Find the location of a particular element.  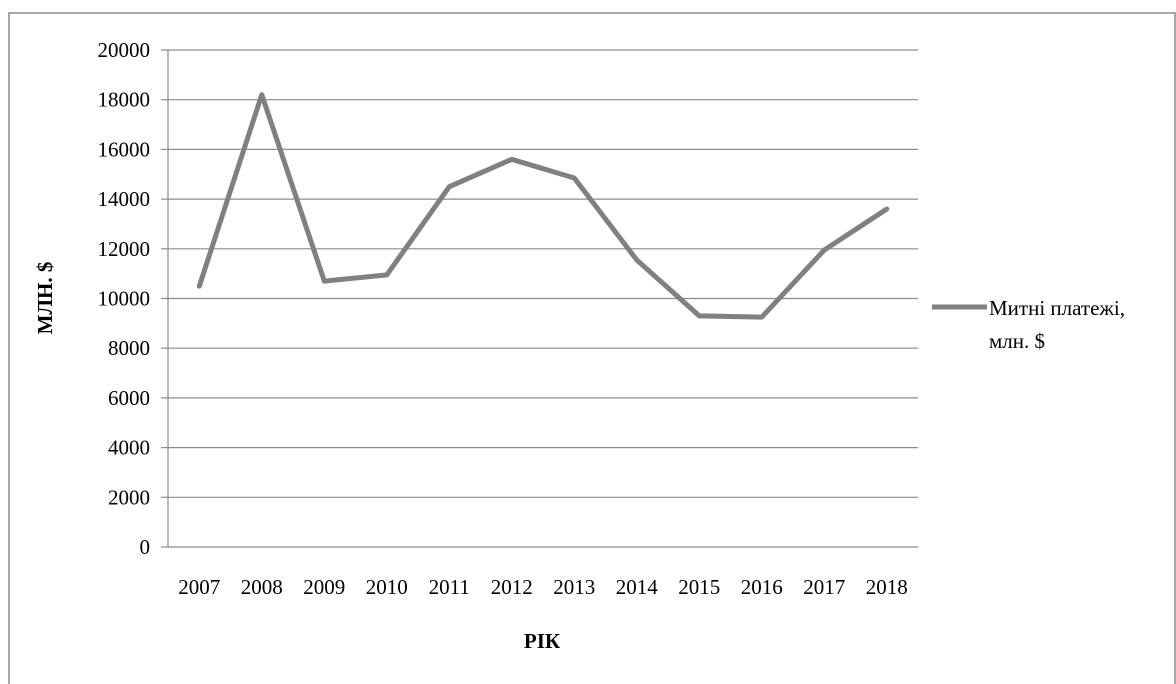

legend-label-line-2: млн. $ is located at coordinates (1017, 341).